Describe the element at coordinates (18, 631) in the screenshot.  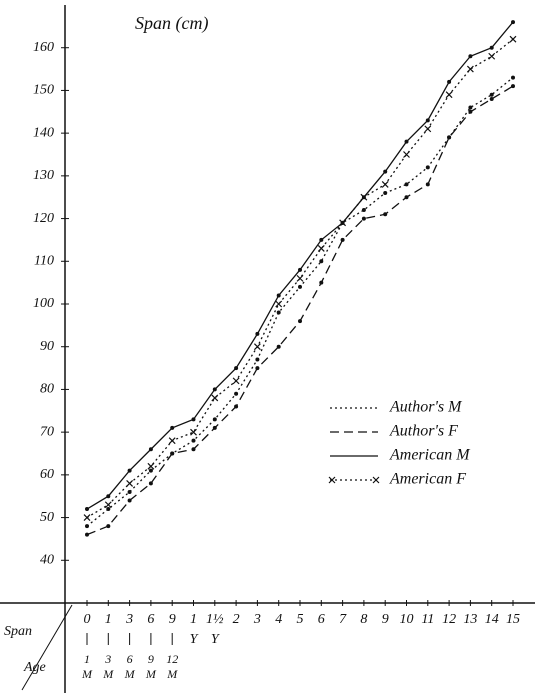
I see `x-axis-label: Span` at that location.